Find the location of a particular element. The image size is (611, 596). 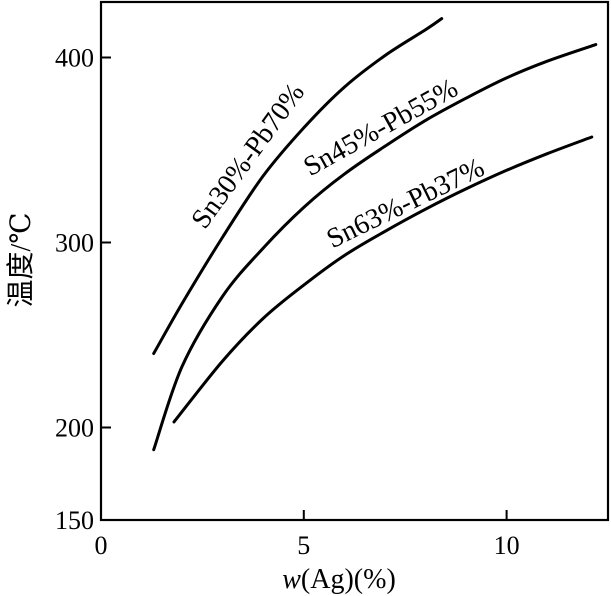

x-tick-label: 5 is located at coordinates (303, 545).